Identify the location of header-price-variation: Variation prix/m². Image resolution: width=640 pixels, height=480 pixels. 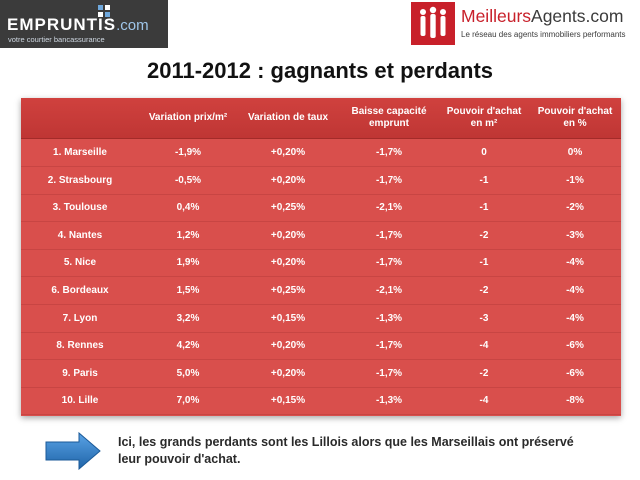
(188, 117).